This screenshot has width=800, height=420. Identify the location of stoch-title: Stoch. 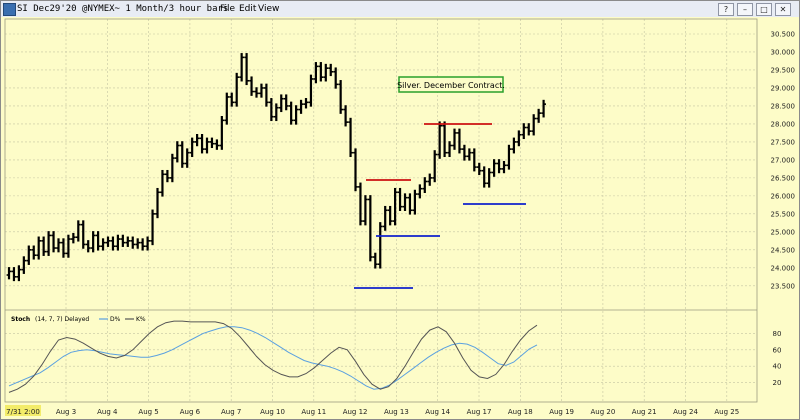
(20, 319).